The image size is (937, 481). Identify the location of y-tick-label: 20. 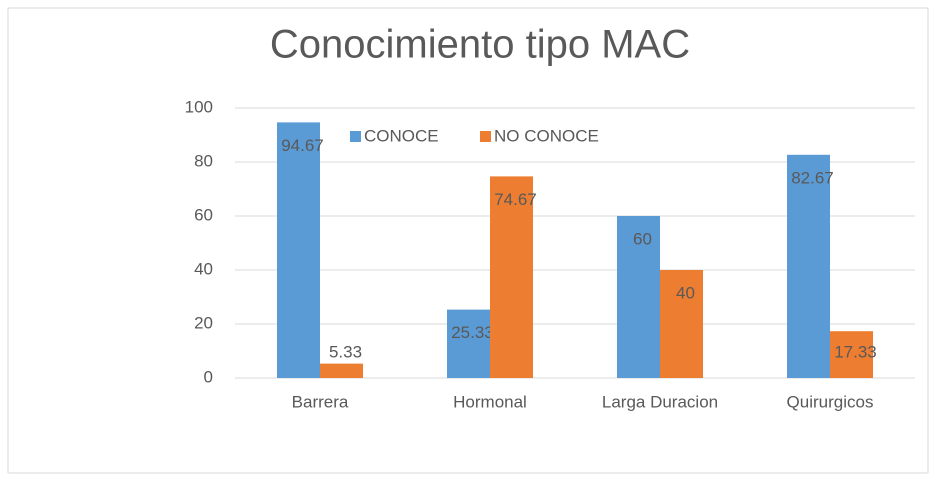
(203, 322).